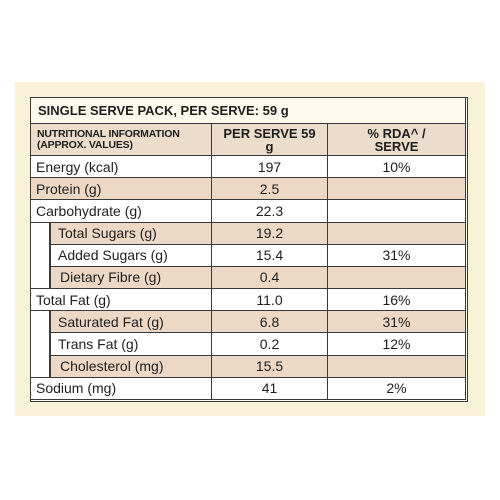 Image resolution: width=500 pixels, height=500 pixels. I want to click on per-serve-value: 22.3, so click(270, 211).